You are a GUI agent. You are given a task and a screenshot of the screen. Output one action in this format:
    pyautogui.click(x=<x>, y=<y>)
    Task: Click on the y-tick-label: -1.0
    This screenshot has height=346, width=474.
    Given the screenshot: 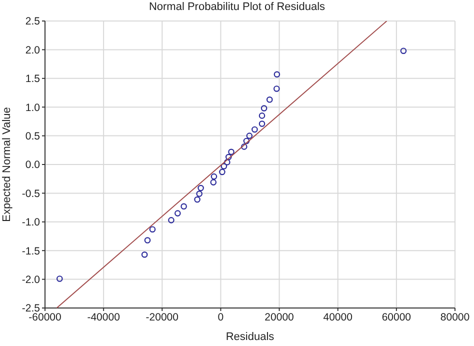 What is the action you would take?
    pyautogui.click(x=31, y=222)
    